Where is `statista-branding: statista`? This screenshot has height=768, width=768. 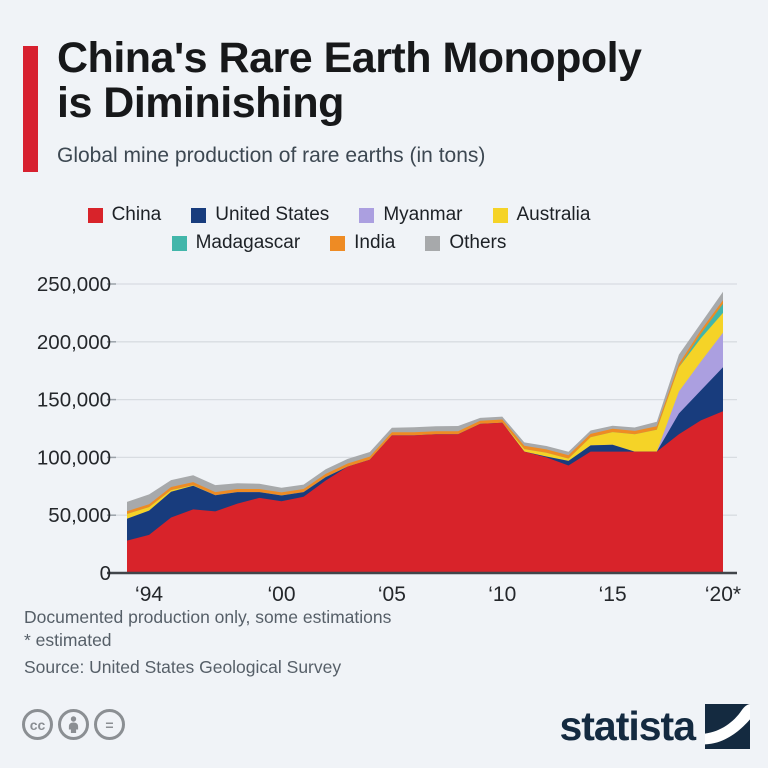 statista-branding: statista is located at coordinates (654, 726).